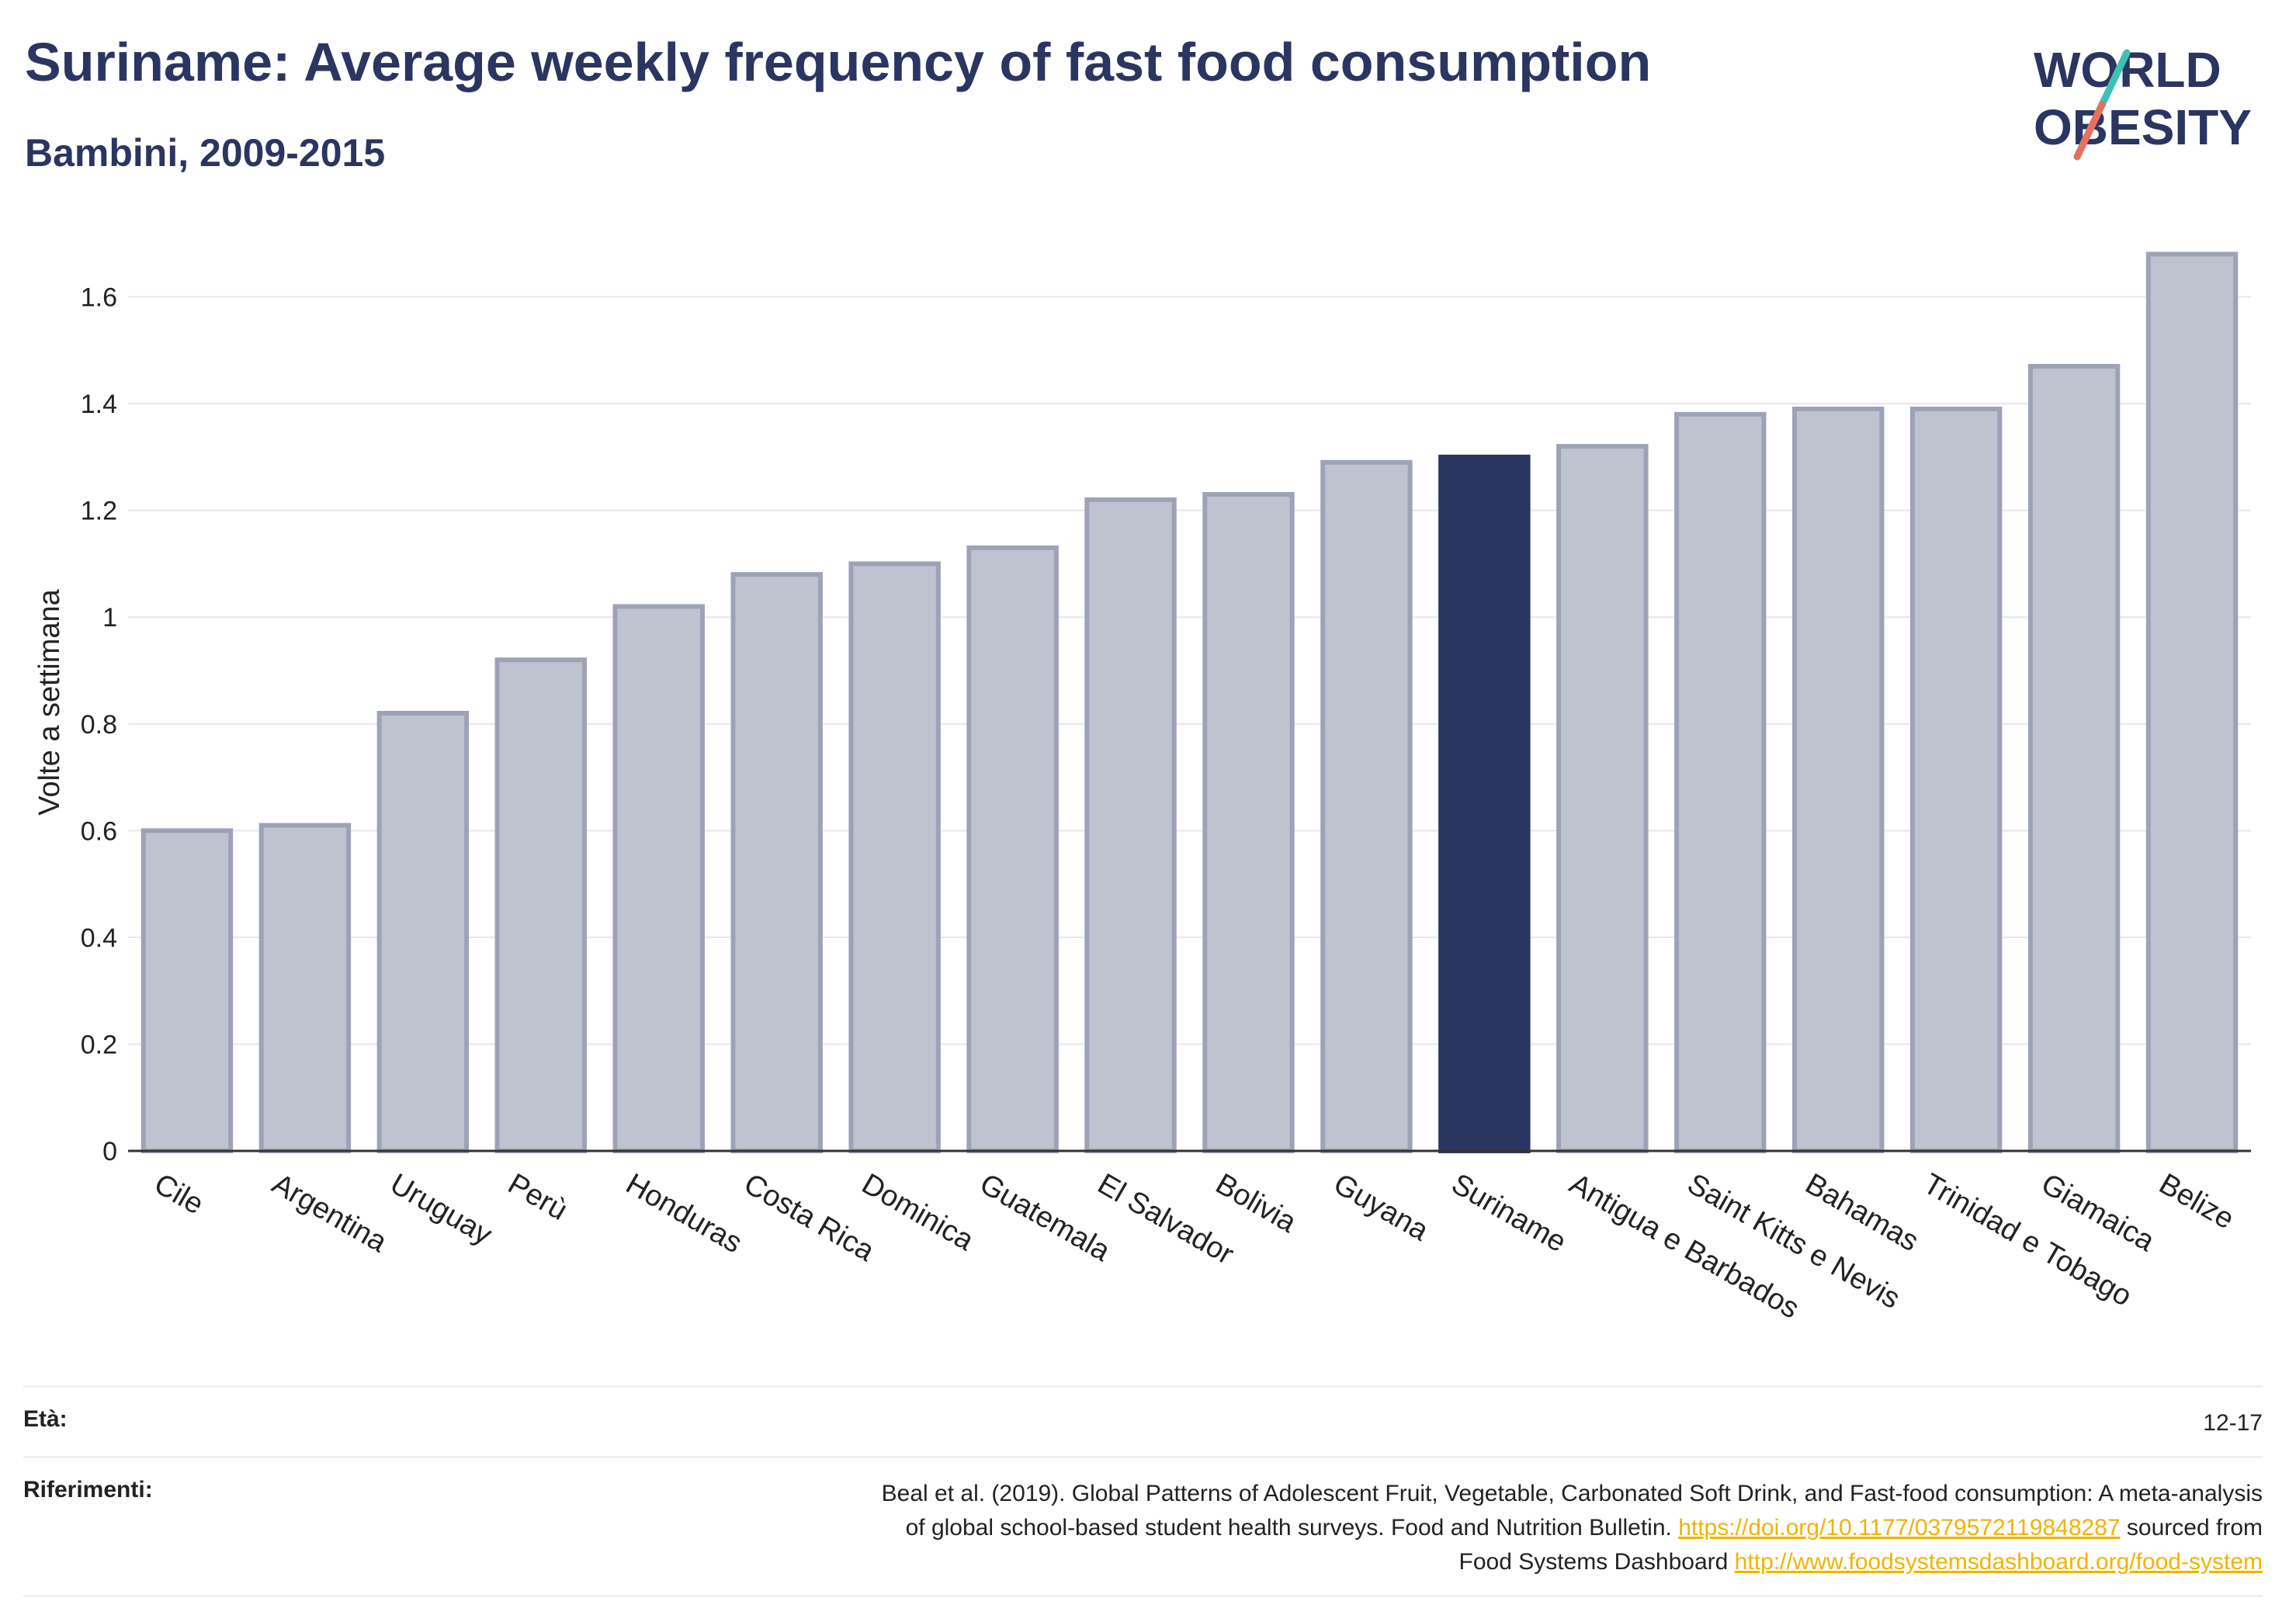 This screenshot has height=1622, width=2296. I want to click on x-tick-label: Honduras, so click(683, 1213).